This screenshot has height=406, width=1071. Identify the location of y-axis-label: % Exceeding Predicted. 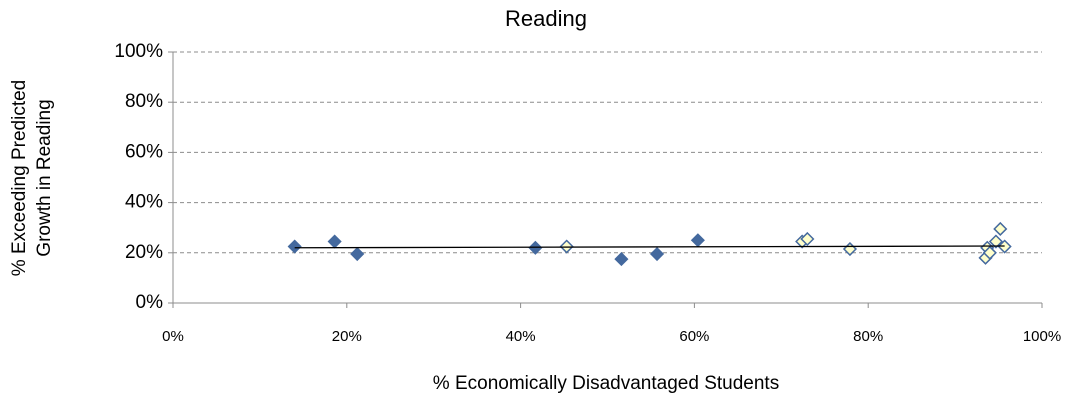
(19, 178).